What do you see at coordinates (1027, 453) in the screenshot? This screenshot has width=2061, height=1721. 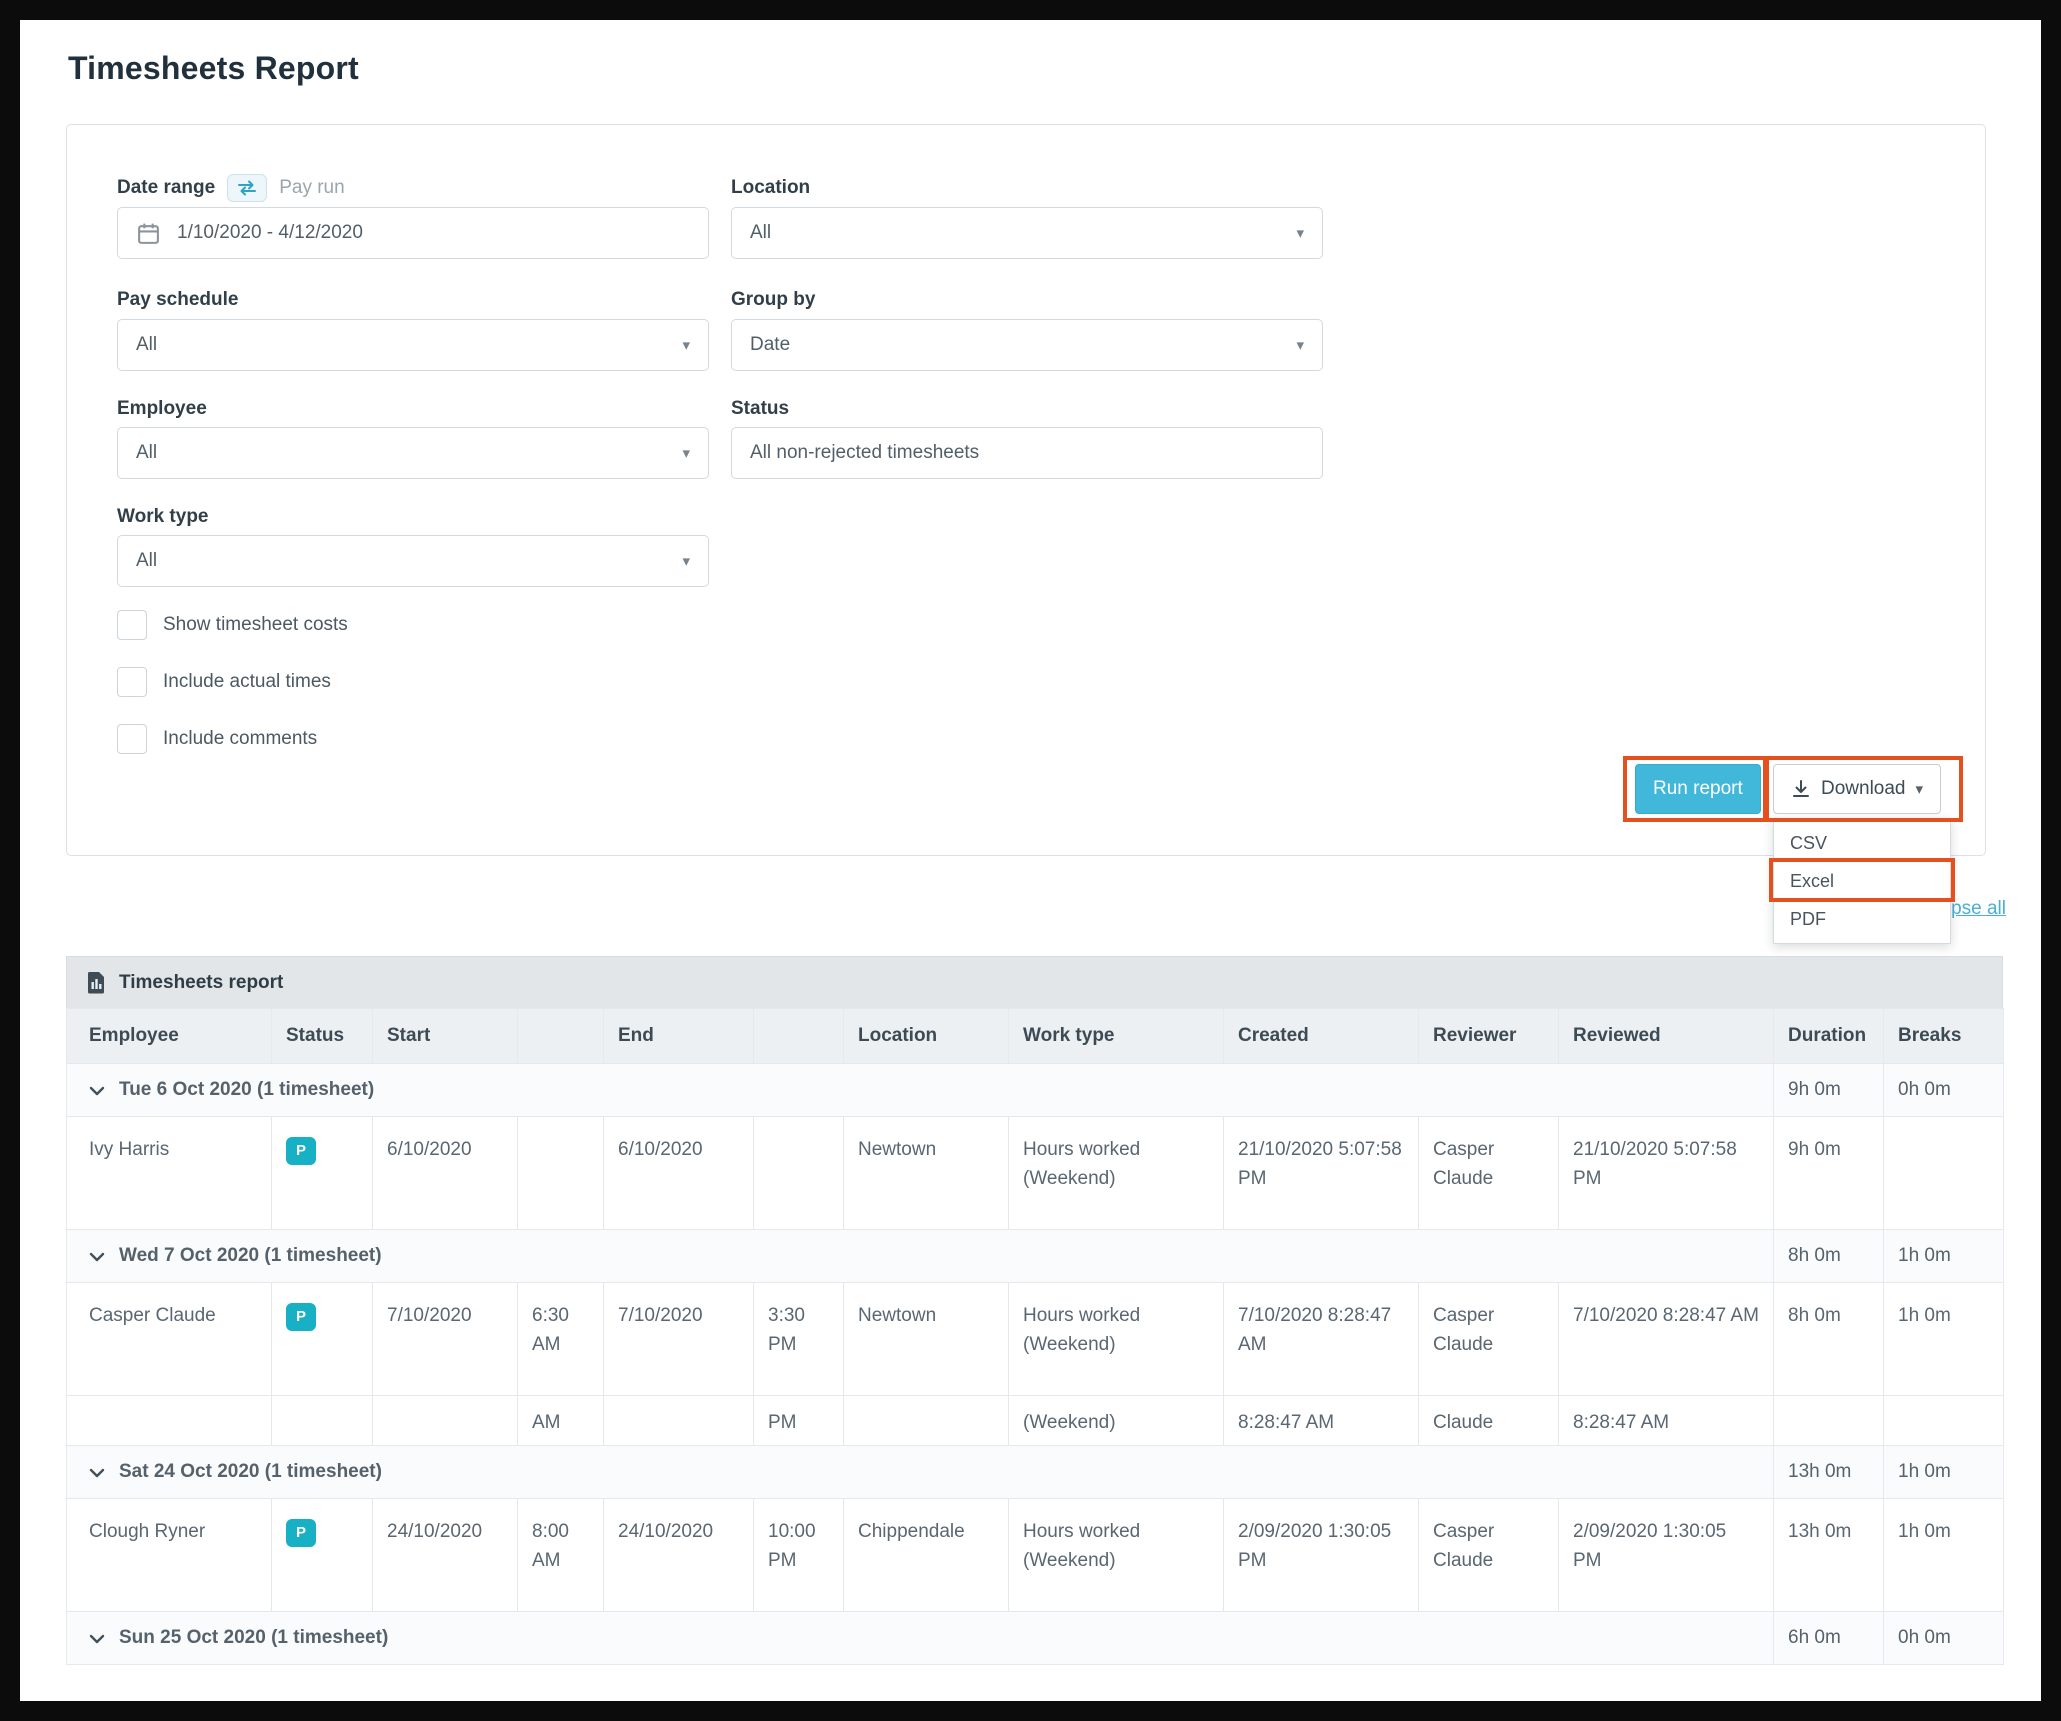 I see `status-input: All non-rejected timesheets` at bounding box center [1027, 453].